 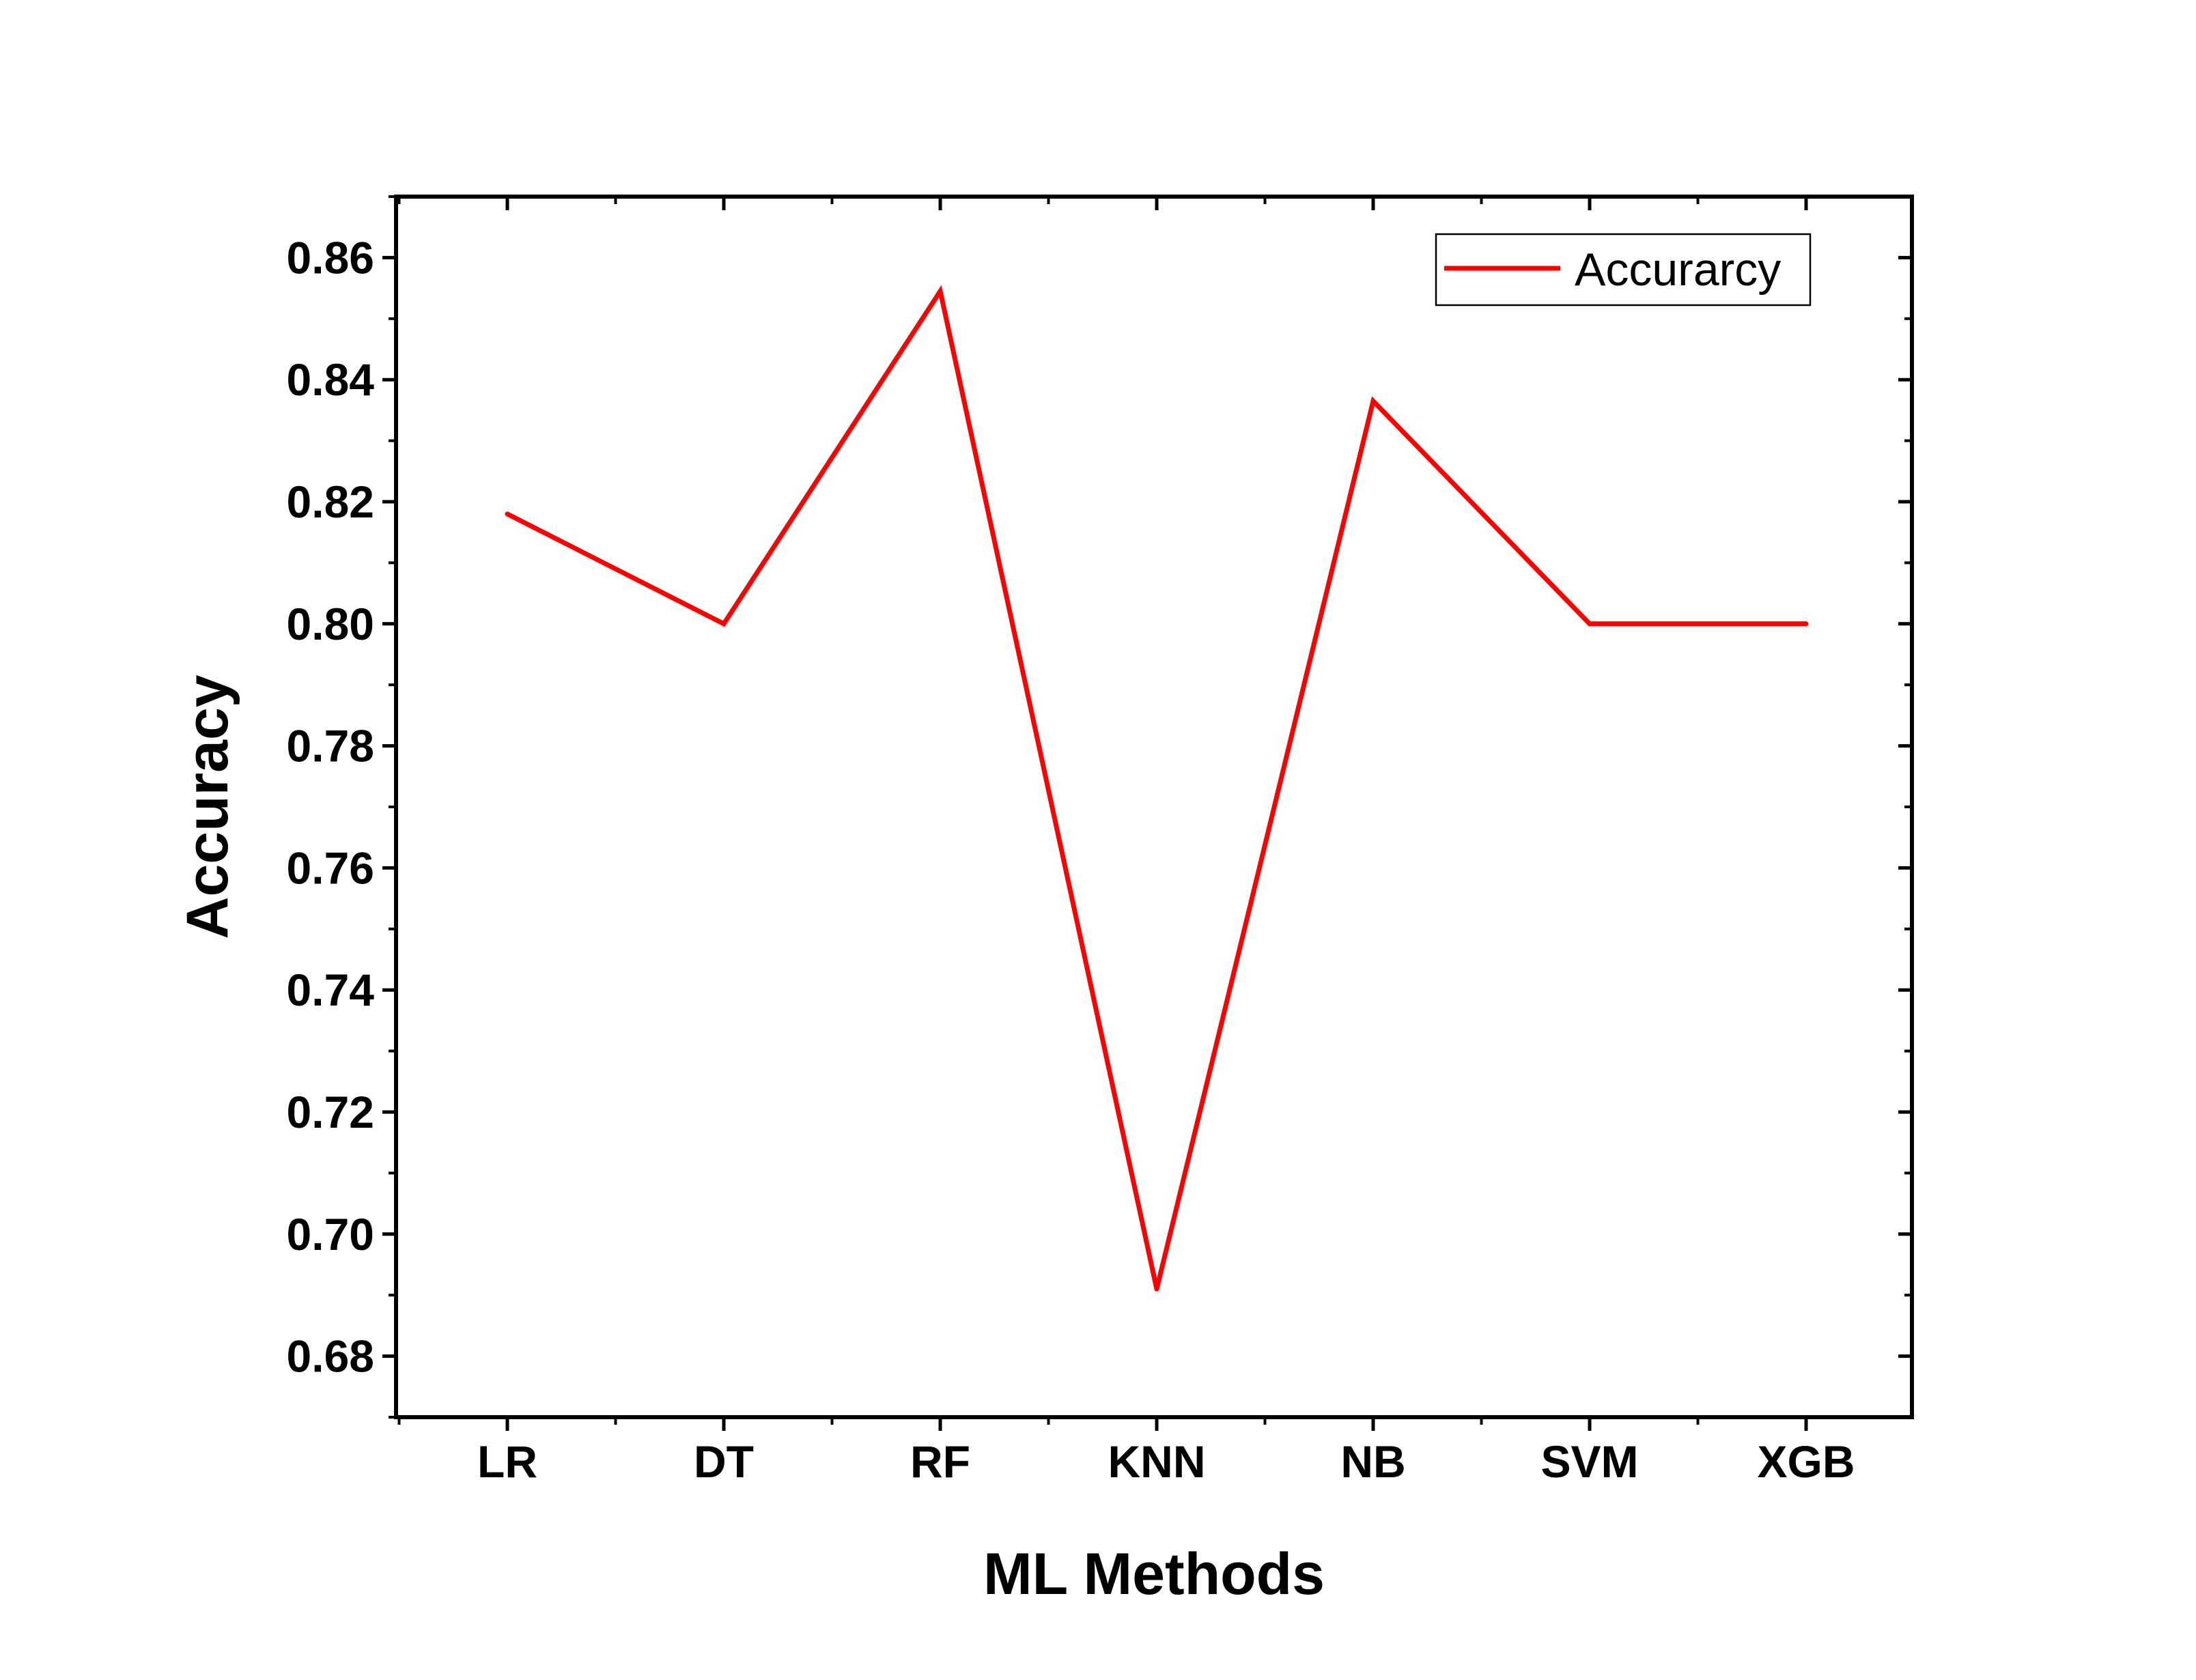 What do you see at coordinates (1589, 1461) in the screenshot?
I see `x-tick-label: SVM` at bounding box center [1589, 1461].